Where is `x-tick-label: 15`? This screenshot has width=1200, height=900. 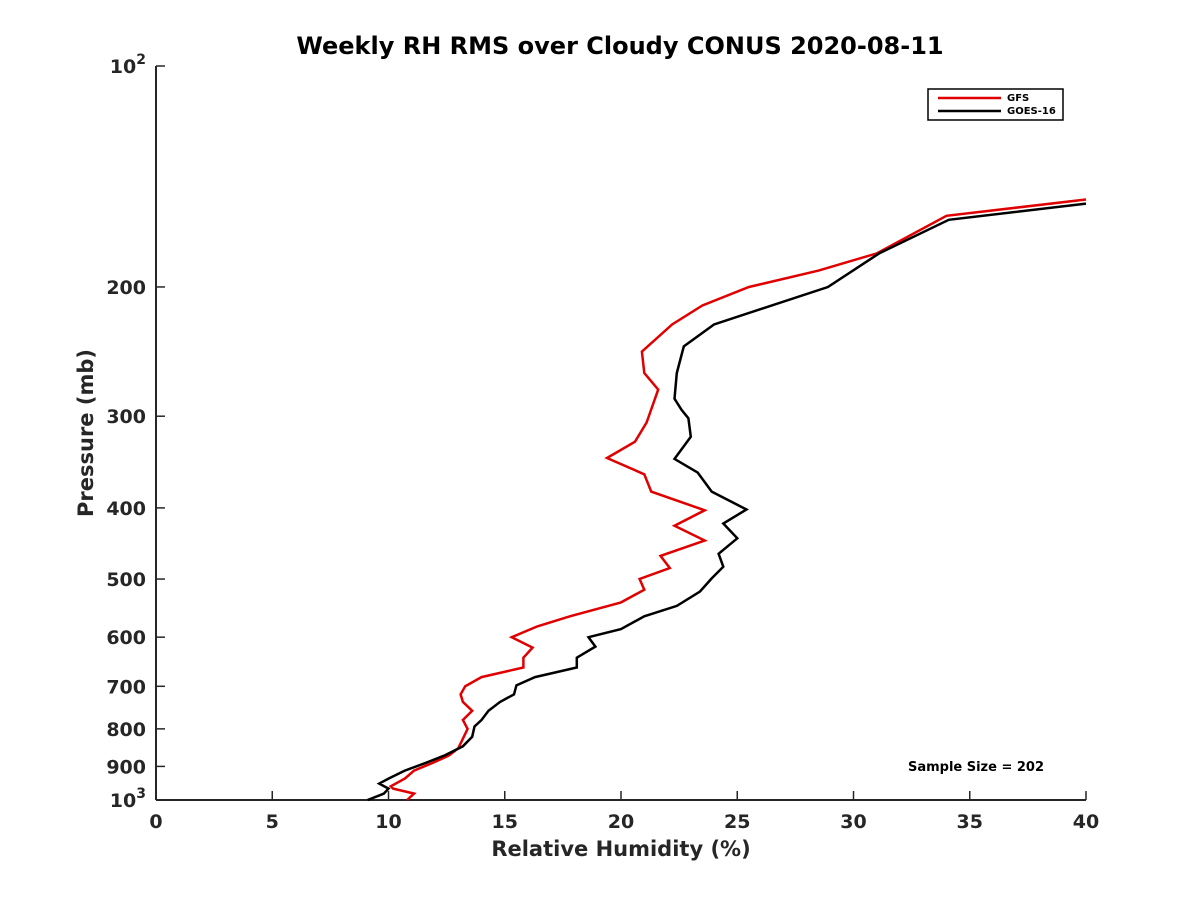 x-tick-label: 15 is located at coordinates (505, 822).